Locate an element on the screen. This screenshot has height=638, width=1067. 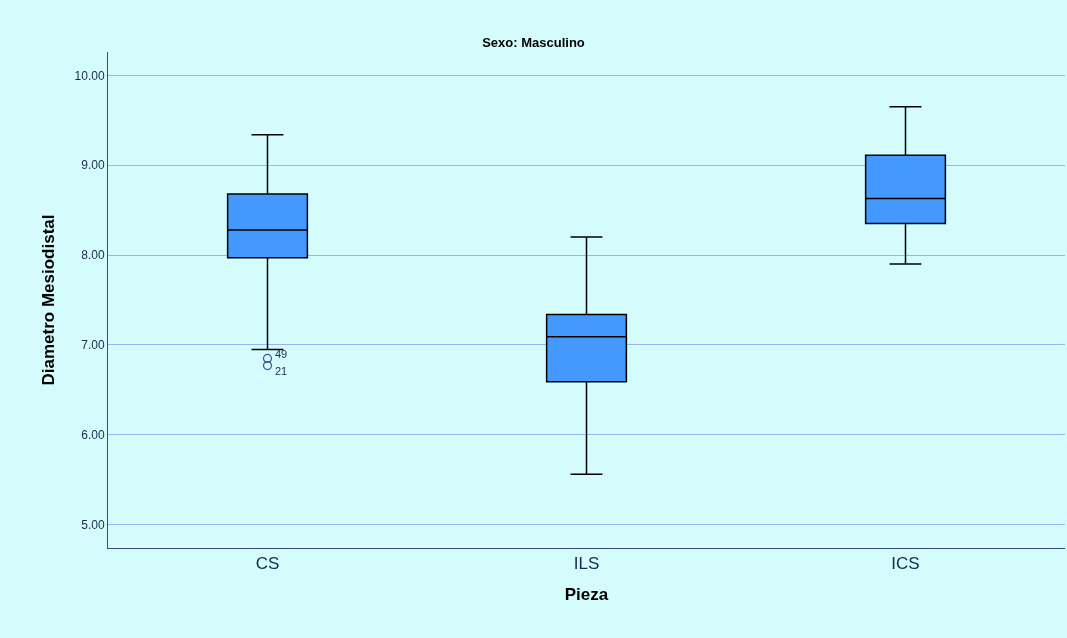
chart-title: Sexo: Masculino is located at coordinates (533, 43).